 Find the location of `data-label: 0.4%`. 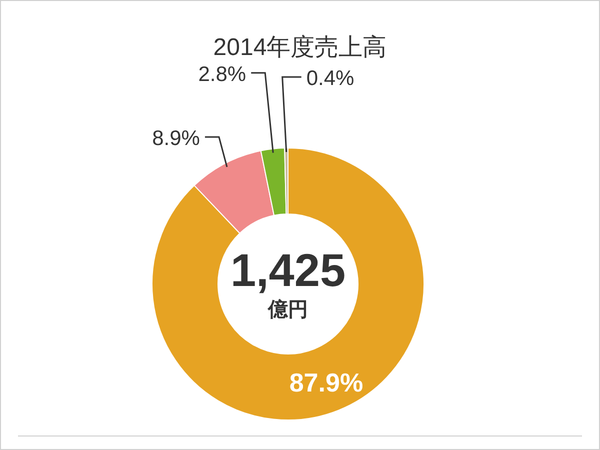

data-label: 0.4% is located at coordinates (330, 78).